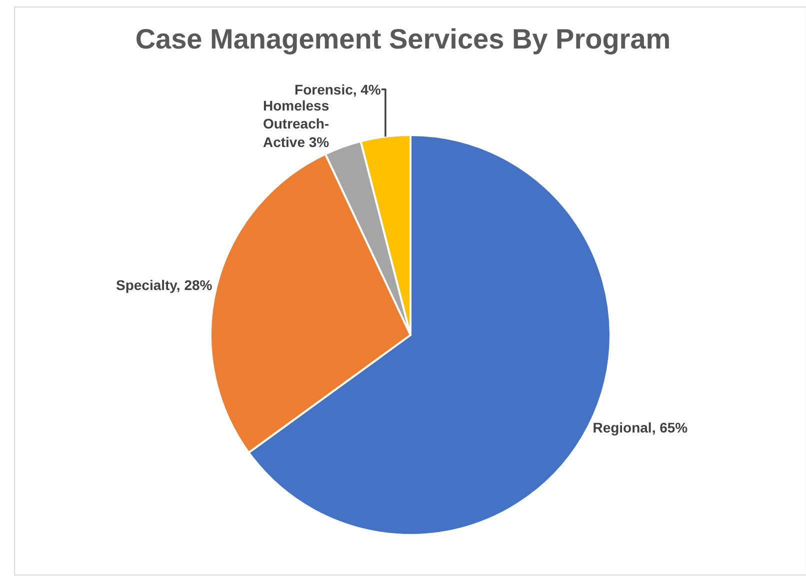  What do you see at coordinates (296, 123) in the screenshot?
I see `slice-label: Homeless Outreach-Active 3%` at bounding box center [296, 123].